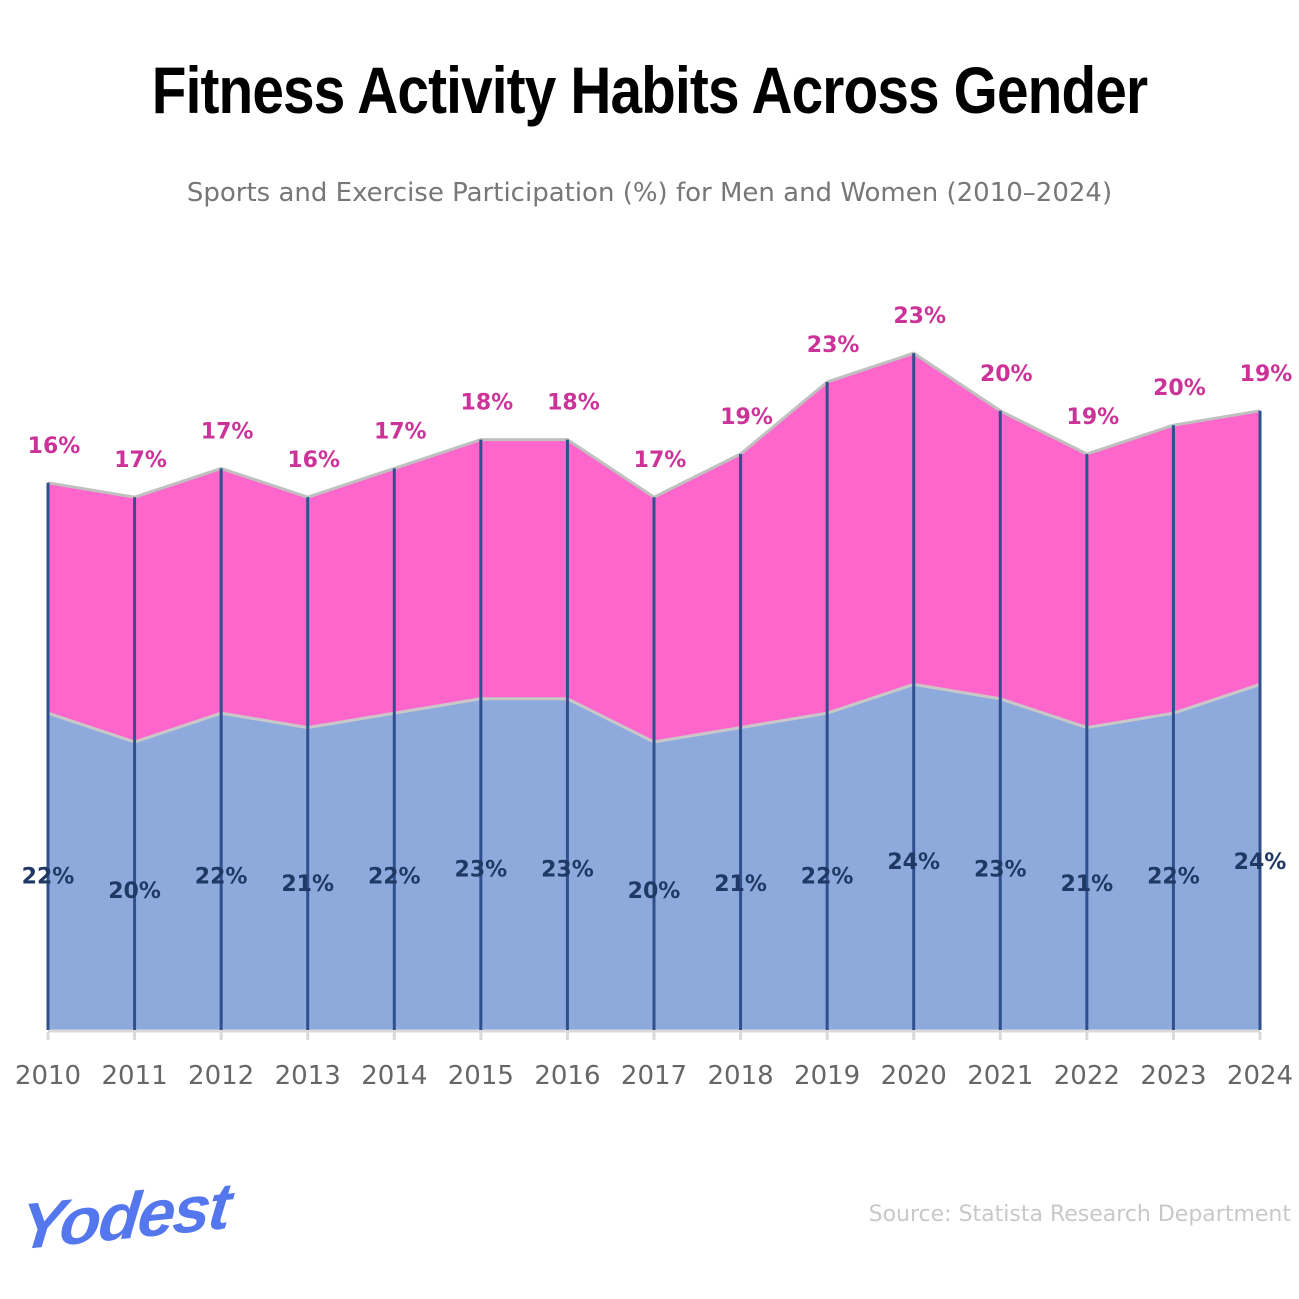  Describe the element at coordinates (914, 1076) in the screenshot. I see `x-tick-label: 2020` at that location.